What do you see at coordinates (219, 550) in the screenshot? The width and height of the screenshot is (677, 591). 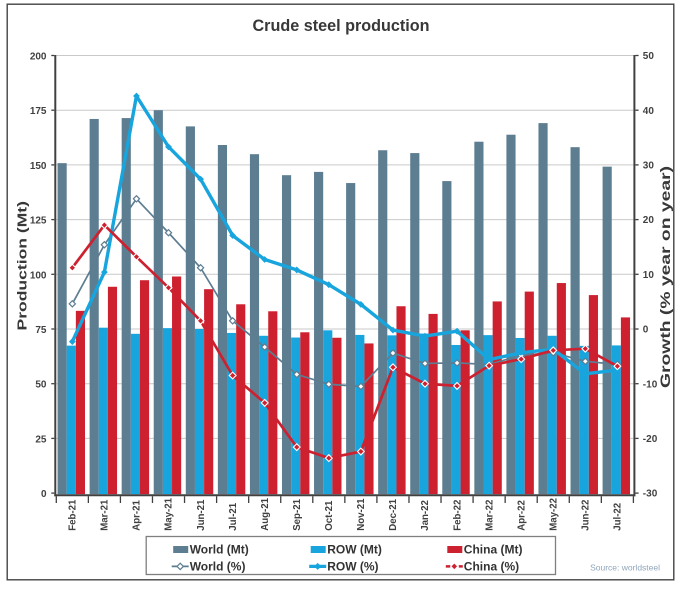 I see `svg-text: World (Mt)` at bounding box center [219, 550].